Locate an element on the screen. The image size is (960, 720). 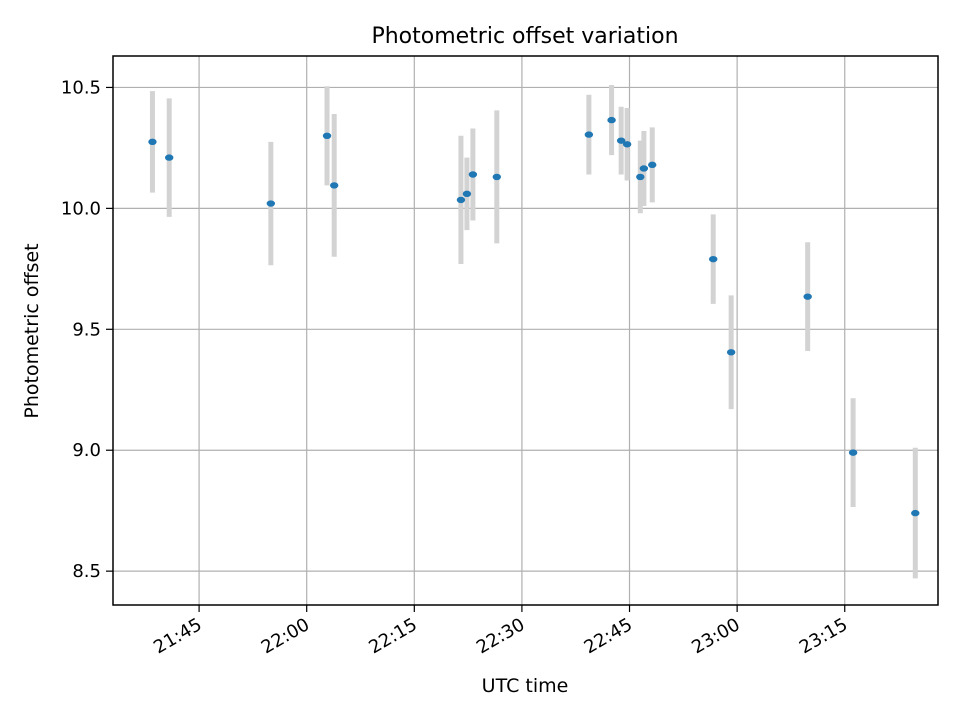
y-tick-label: 10.0 is located at coordinates (81, 208).